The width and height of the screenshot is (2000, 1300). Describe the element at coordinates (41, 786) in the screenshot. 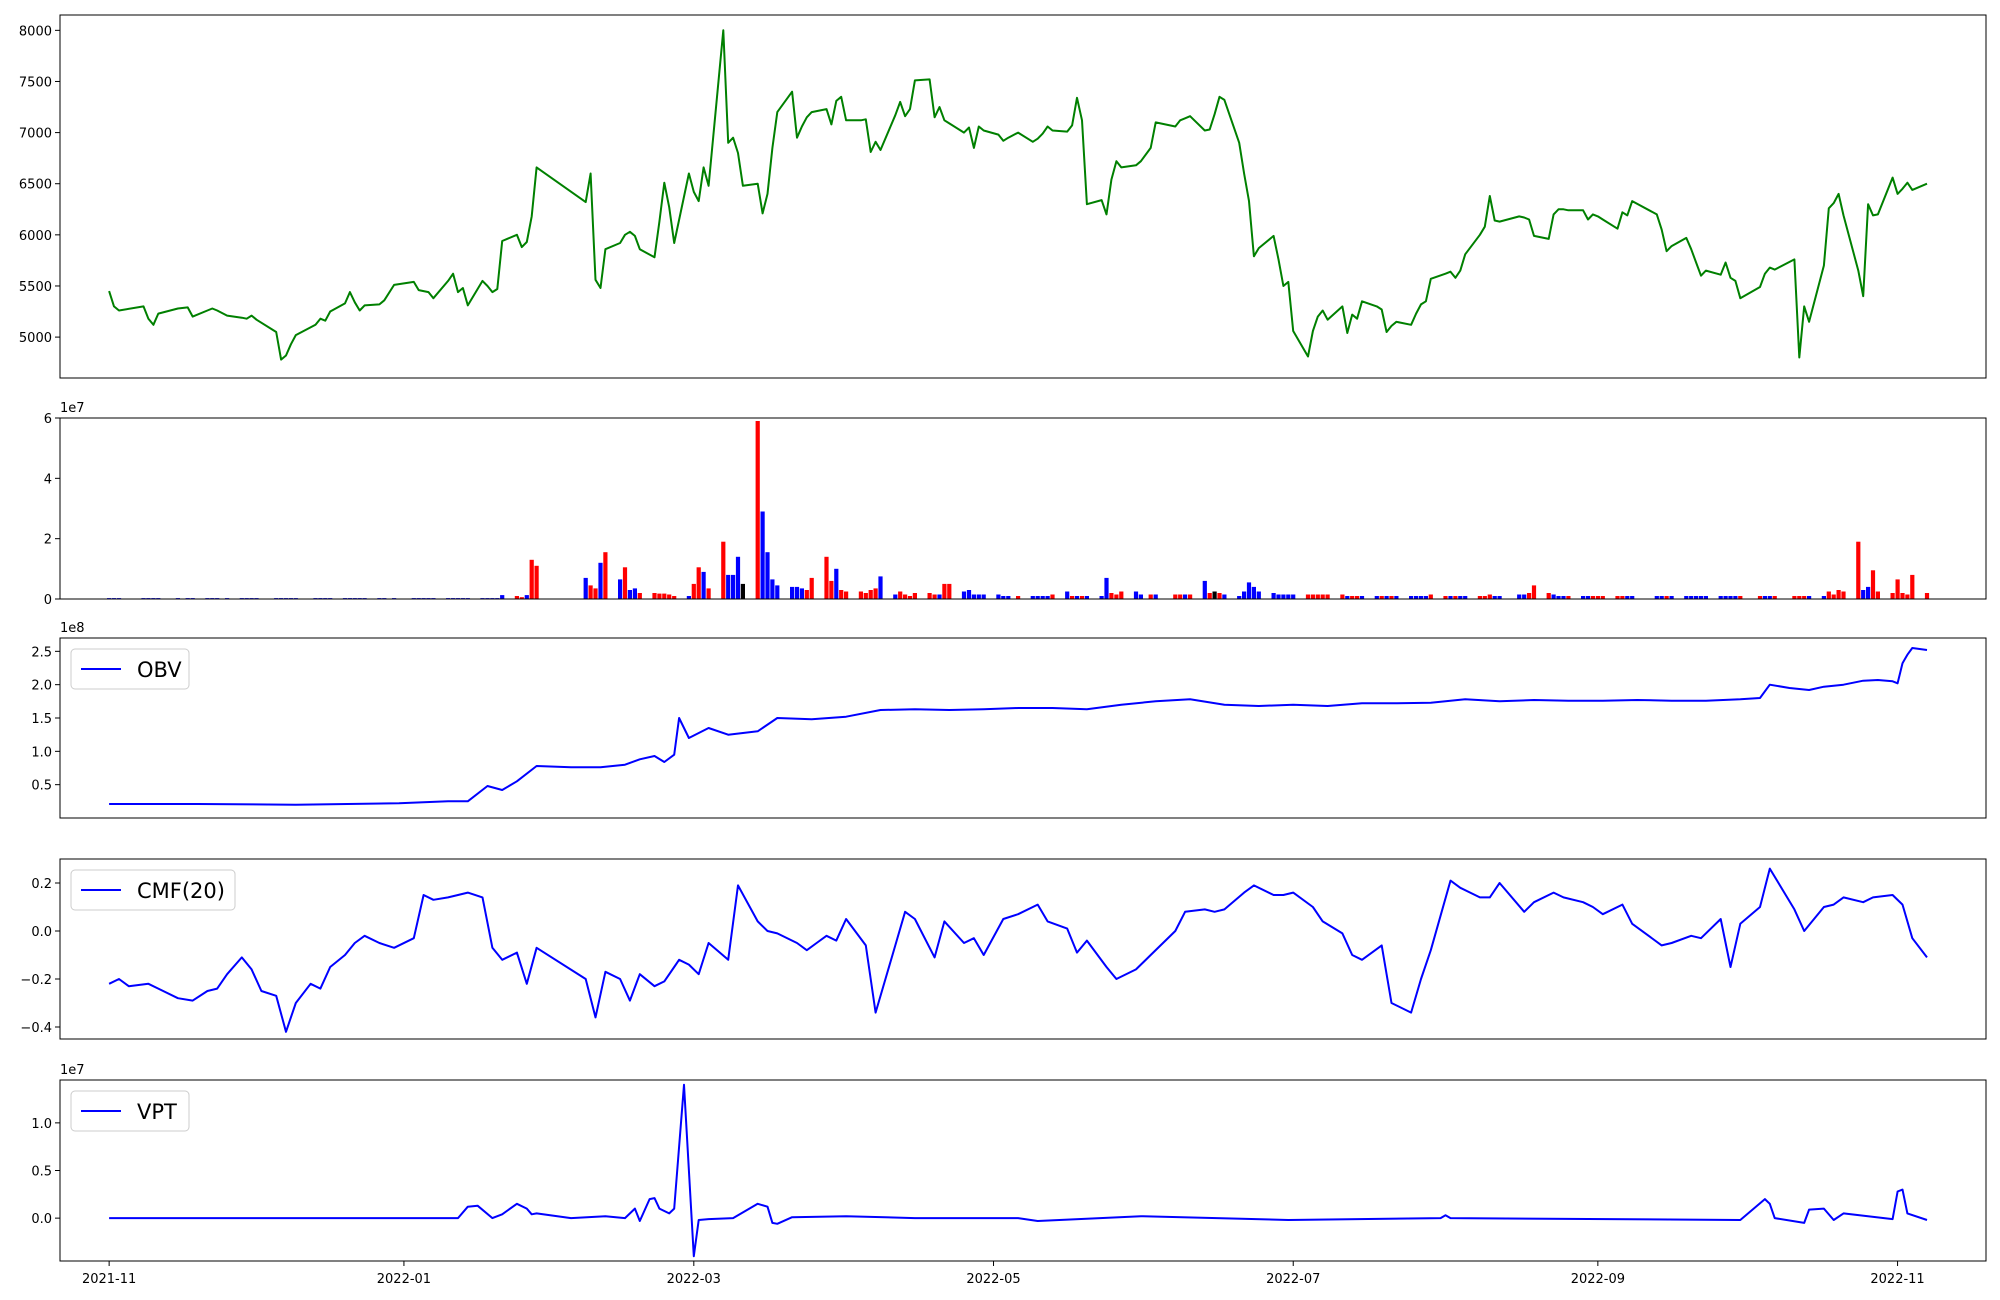

I see `obv-ytick-label: 0.5` at that location.